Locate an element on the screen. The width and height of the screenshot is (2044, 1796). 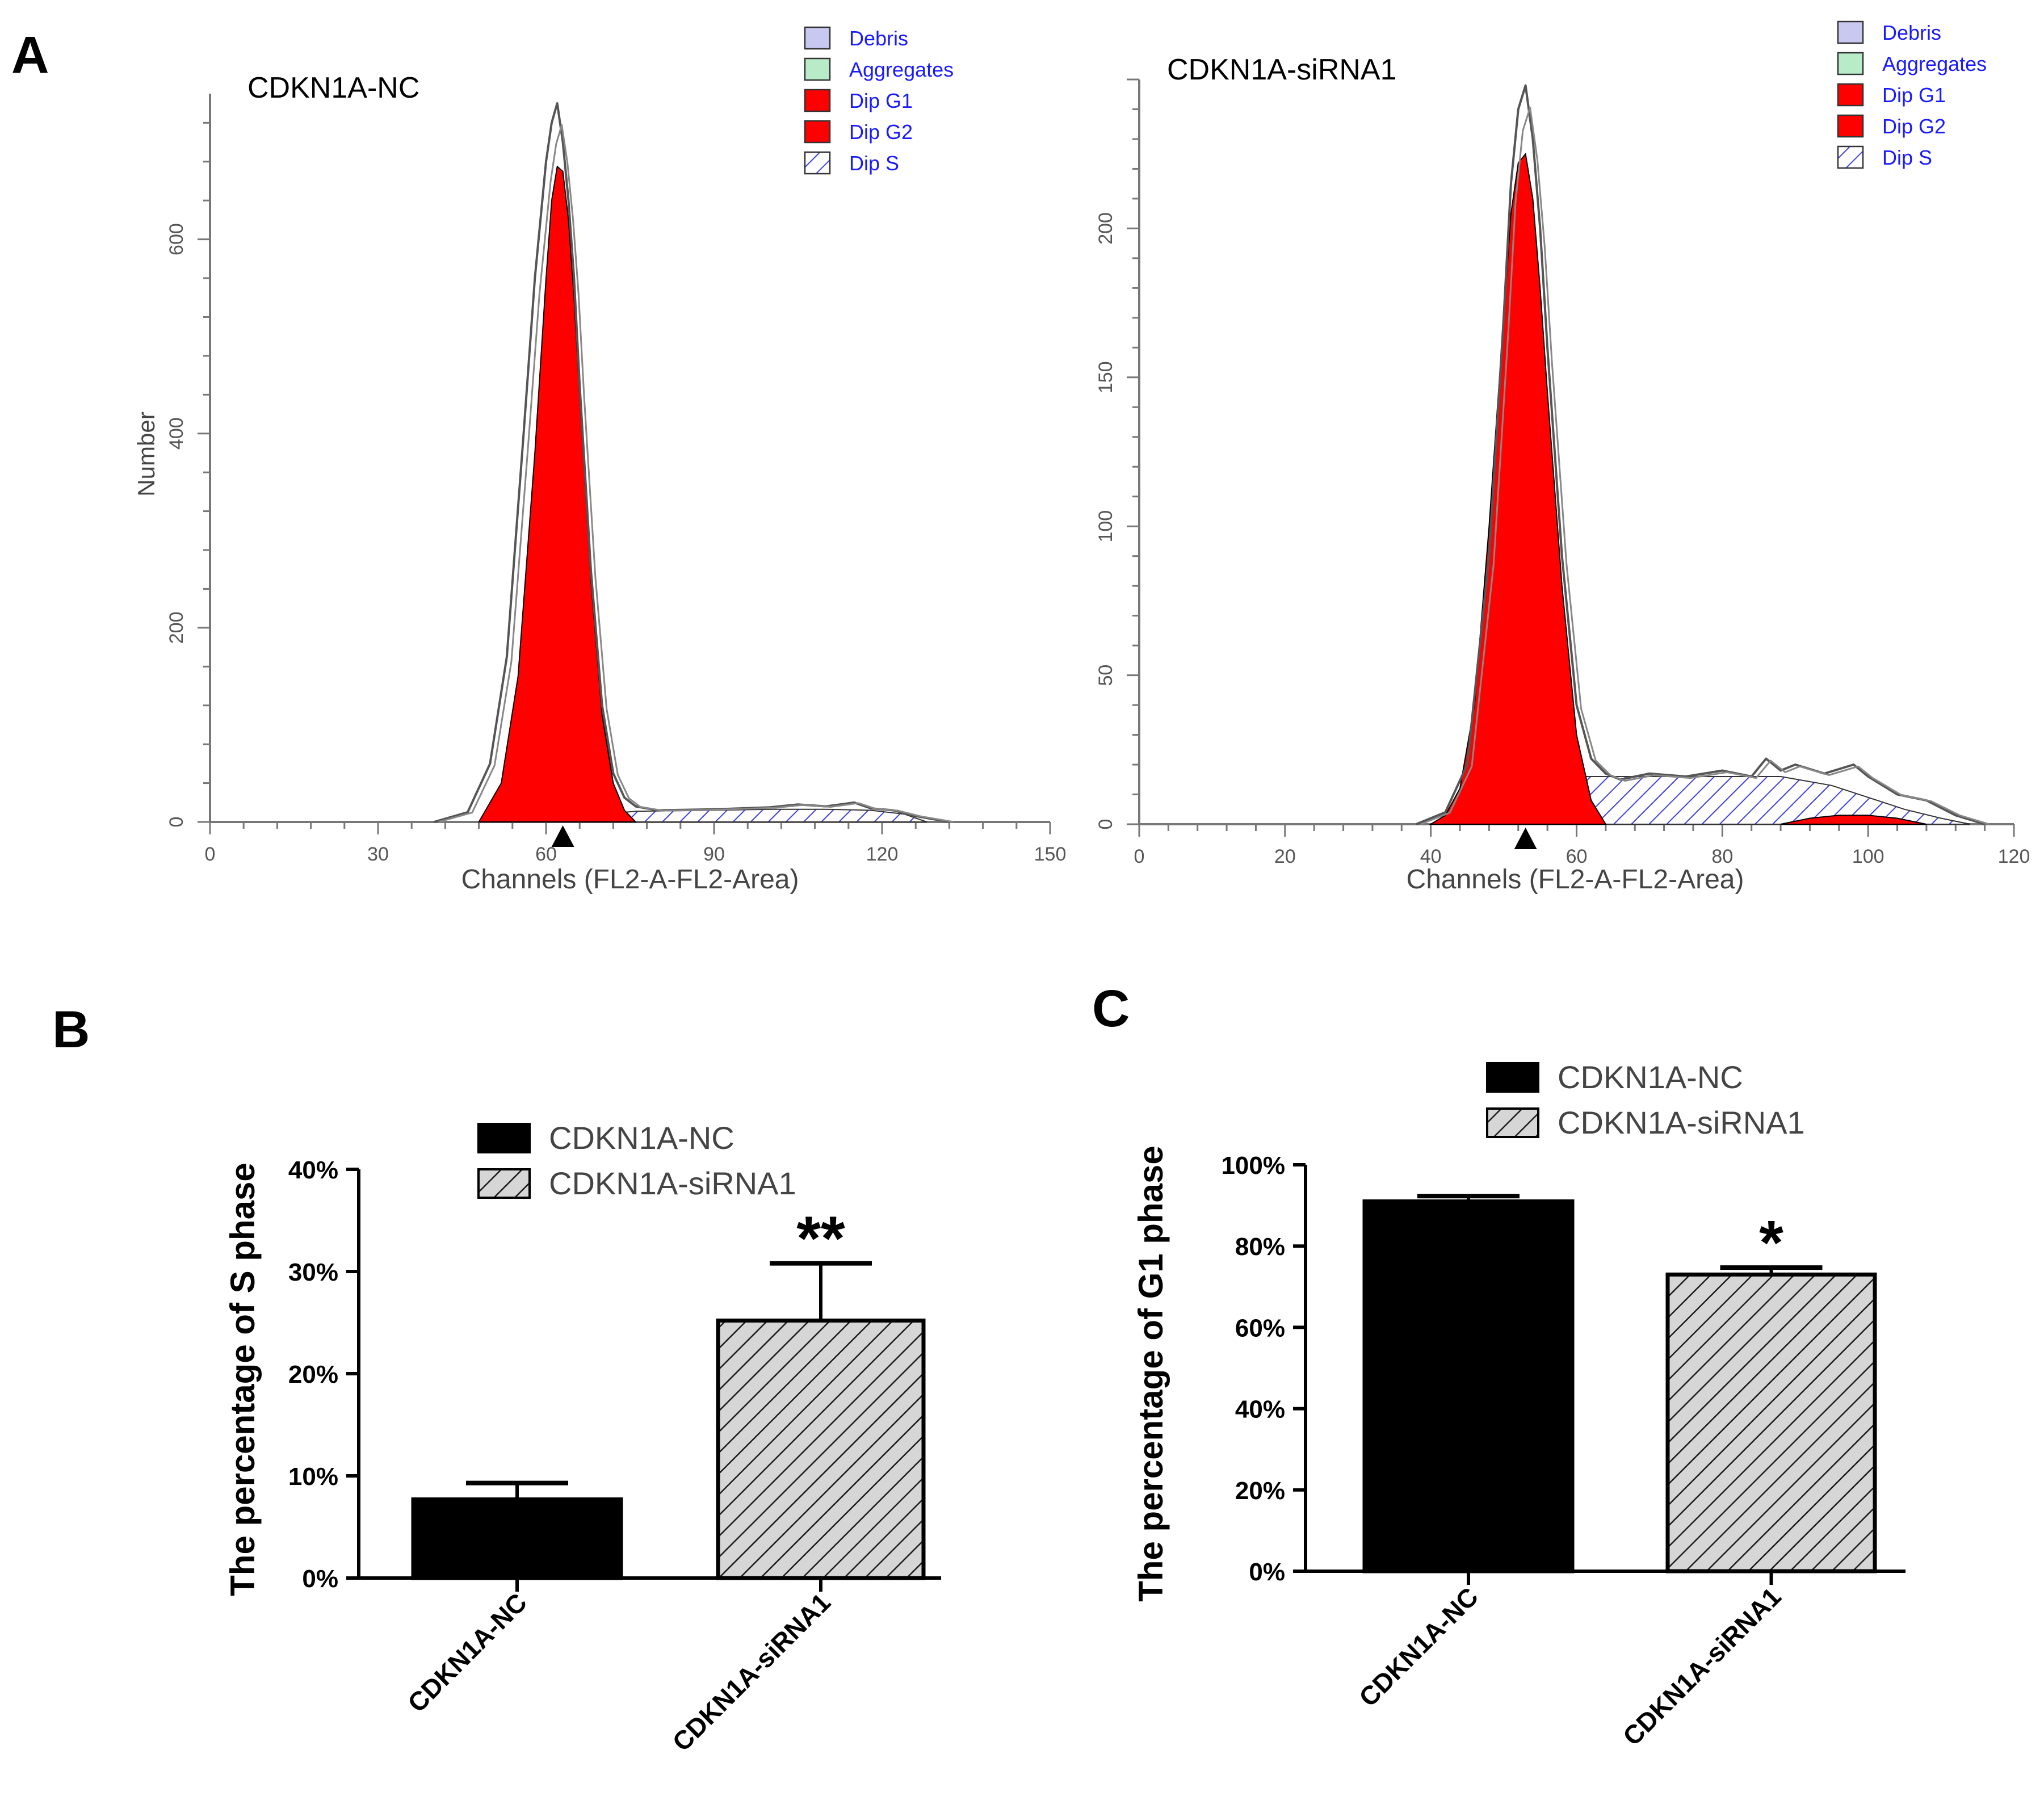
x-tick-label: 40 is located at coordinates (1431, 856).